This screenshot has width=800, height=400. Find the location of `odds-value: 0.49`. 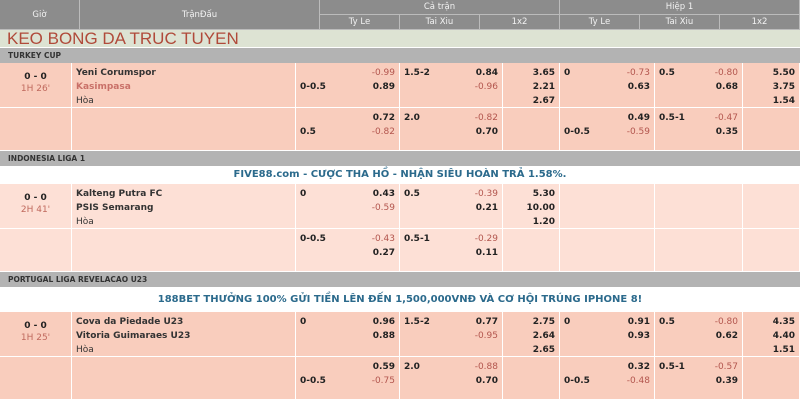

odds-value: 0.49 is located at coordinates (638, 118).